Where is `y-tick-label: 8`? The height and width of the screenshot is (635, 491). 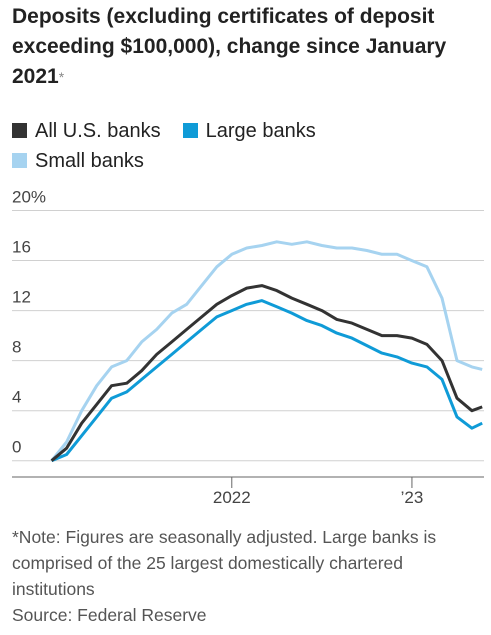
y-tick-label: 8 is located at coordinates (16, 347).